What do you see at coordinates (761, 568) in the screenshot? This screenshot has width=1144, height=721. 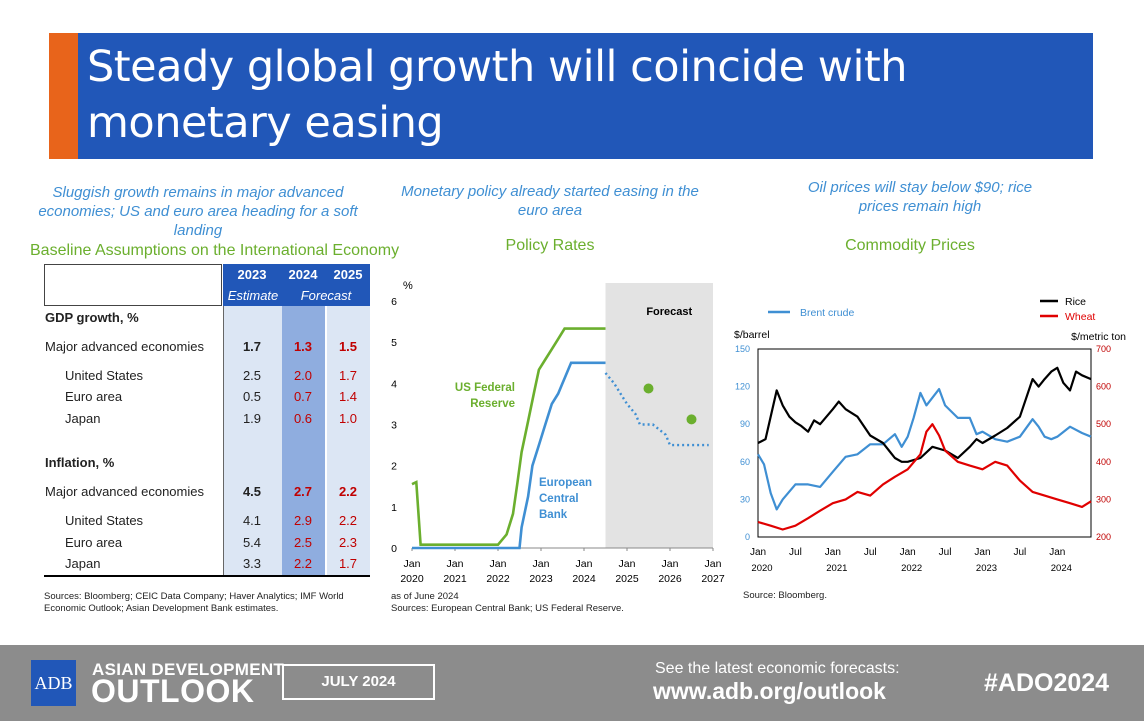 I see `x-year-label: 2020` at bounding box center [761, 568].